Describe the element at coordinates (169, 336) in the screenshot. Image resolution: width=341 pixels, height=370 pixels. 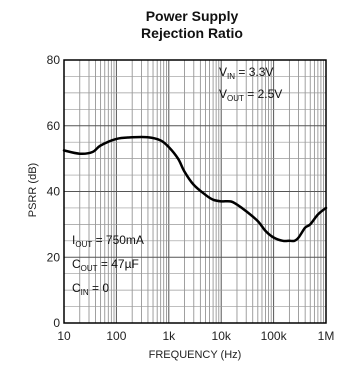
I see `x-tick-label: 1k` at that location.